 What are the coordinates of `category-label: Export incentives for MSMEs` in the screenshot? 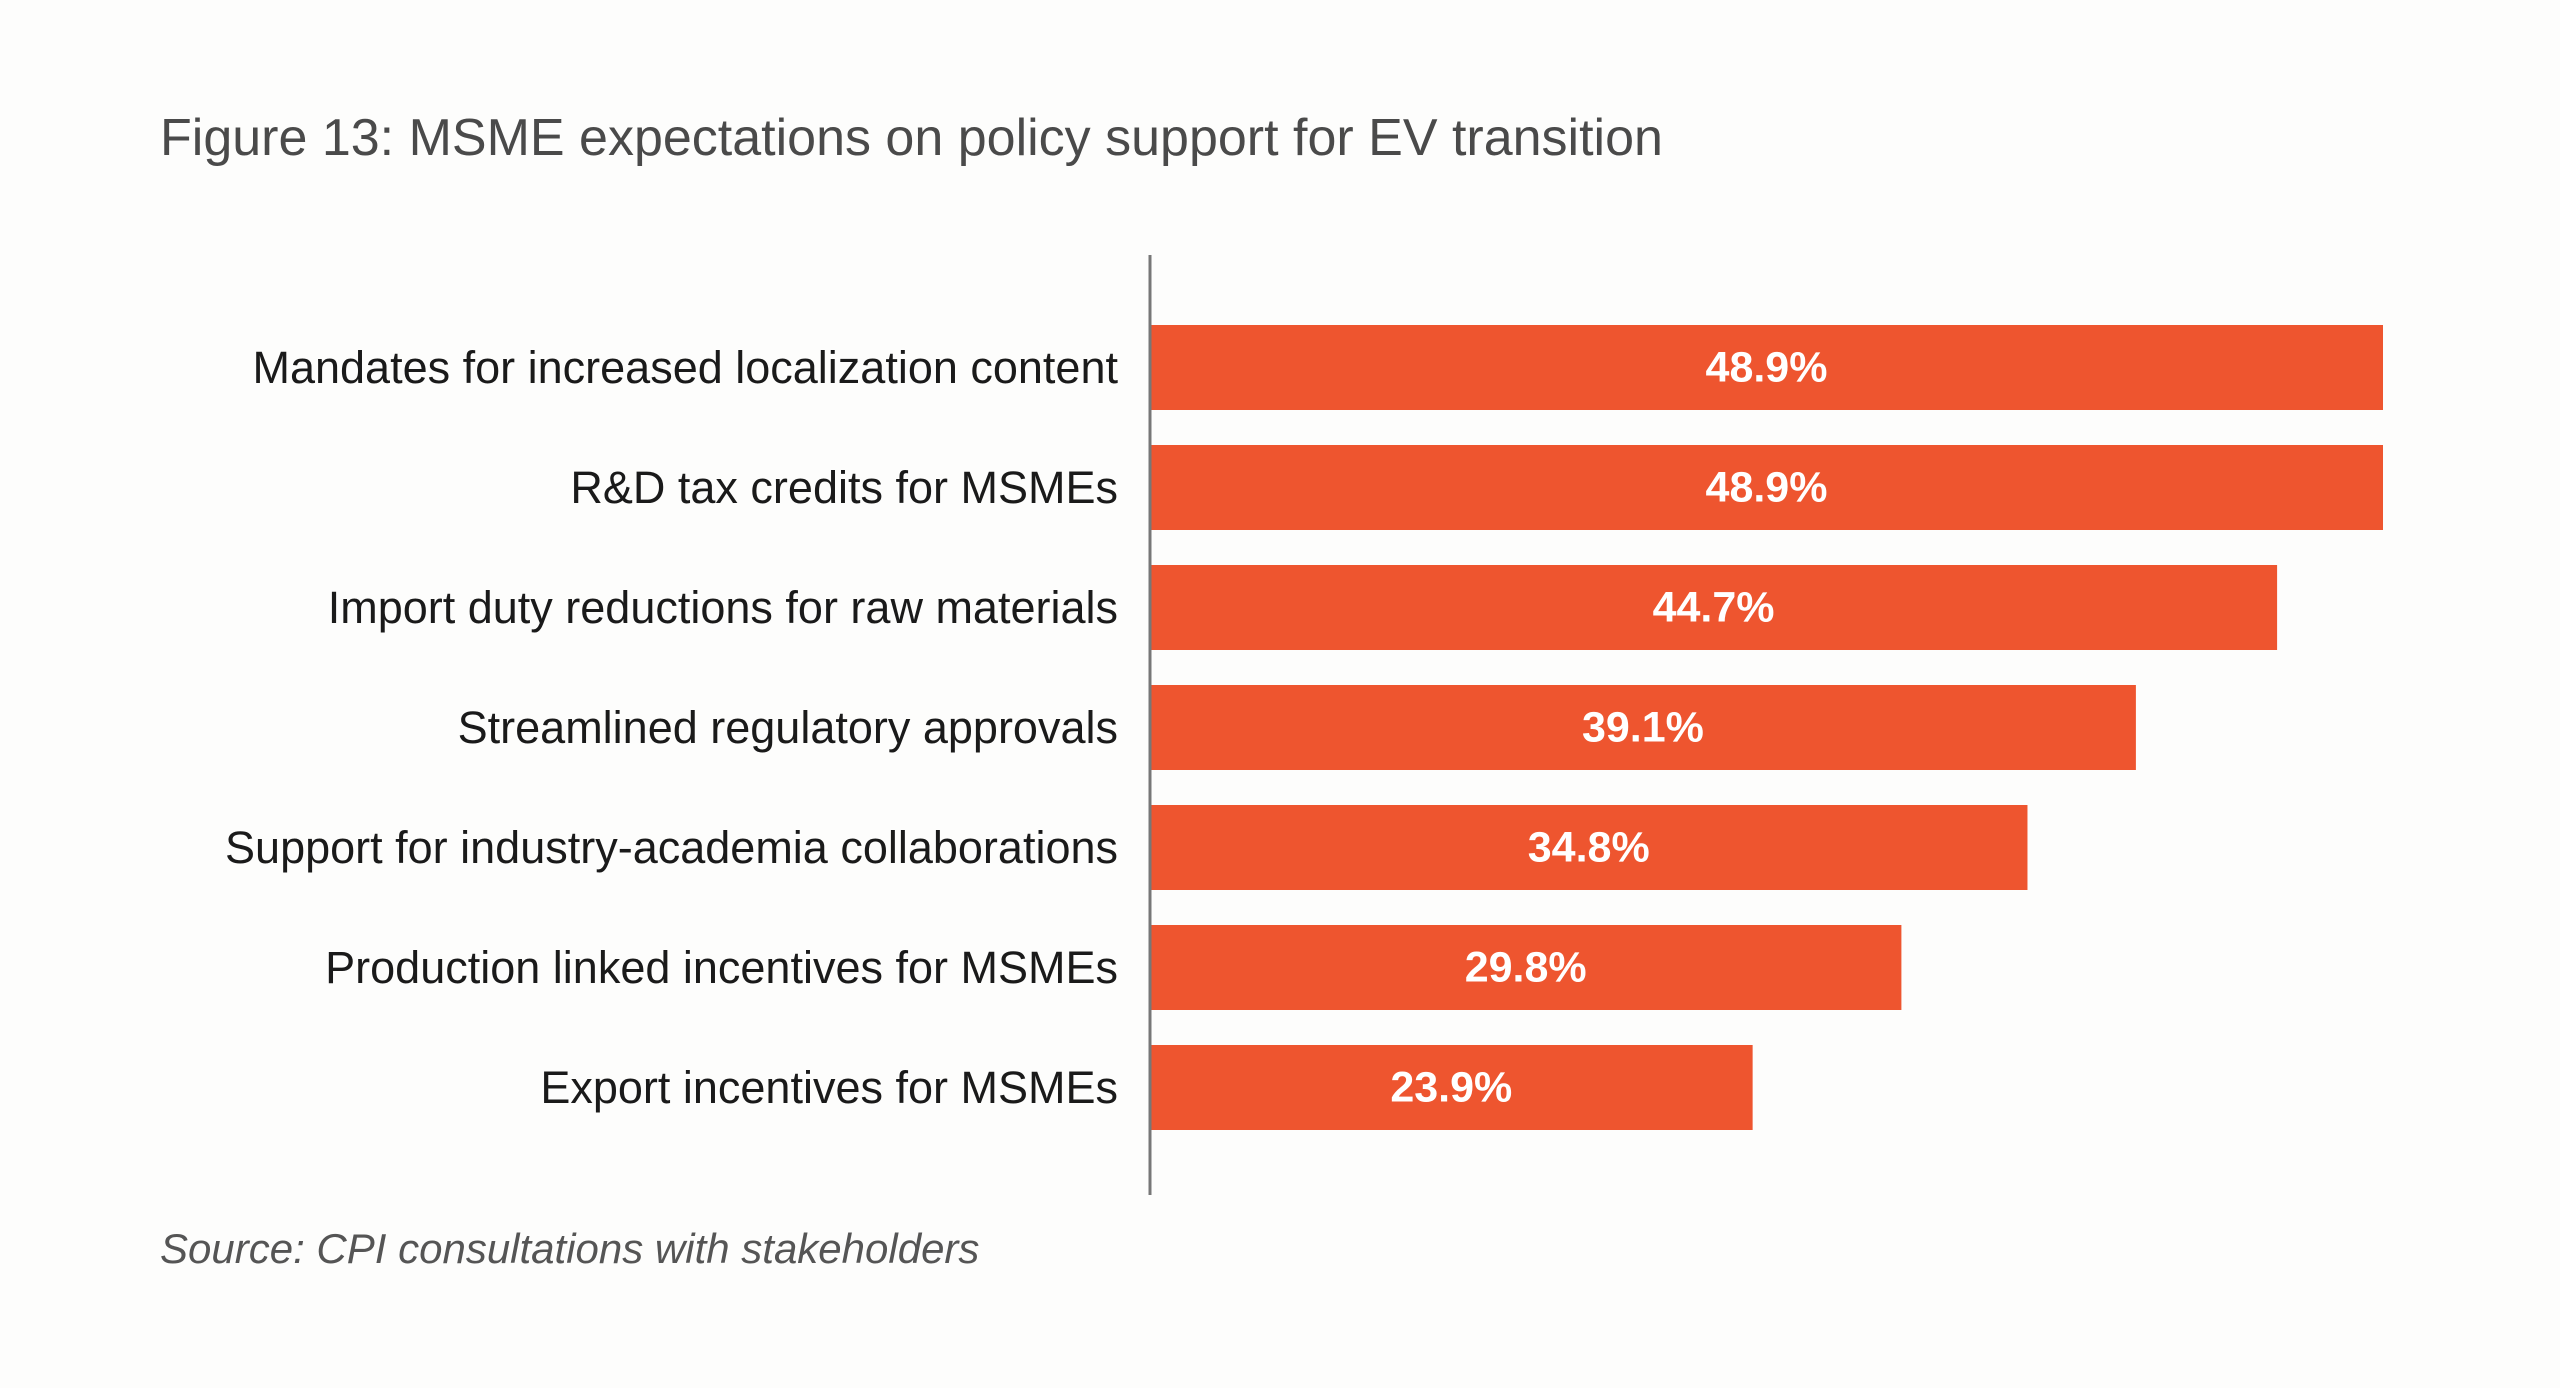 It's located at (829, 1087).